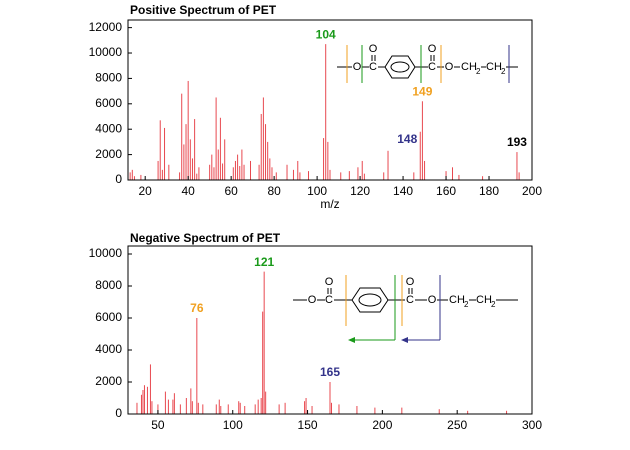  Describe the element at coordinates (403, 191) in the screenshot. I see `x-tick-label: 140` at that location.